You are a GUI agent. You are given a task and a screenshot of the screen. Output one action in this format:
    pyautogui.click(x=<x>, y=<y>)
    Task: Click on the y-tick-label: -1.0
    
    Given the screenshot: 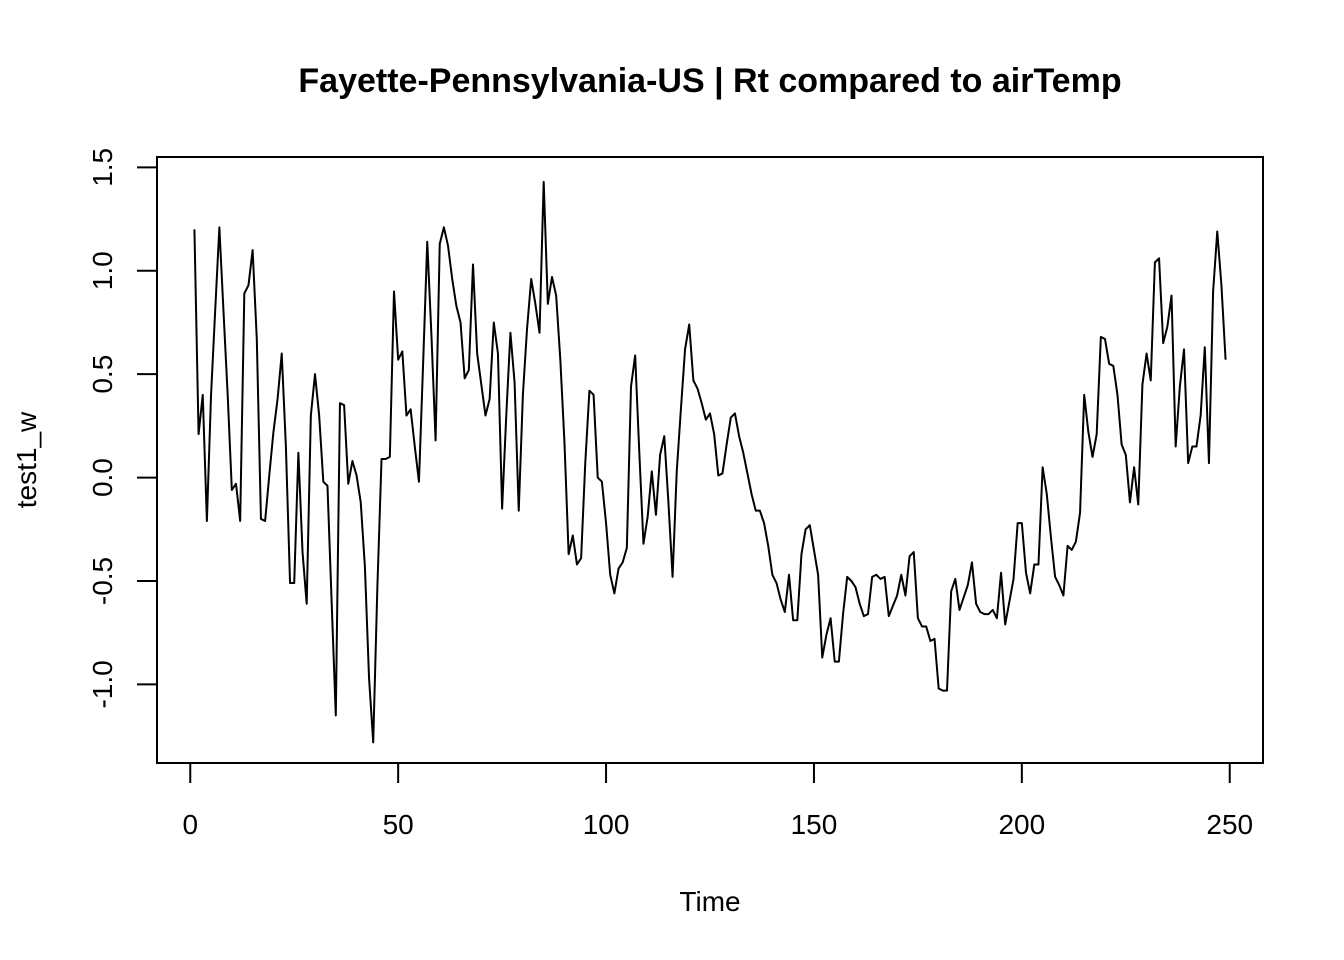 What is the action you would take?
    pyautogui.click(x=102, y=684)
    